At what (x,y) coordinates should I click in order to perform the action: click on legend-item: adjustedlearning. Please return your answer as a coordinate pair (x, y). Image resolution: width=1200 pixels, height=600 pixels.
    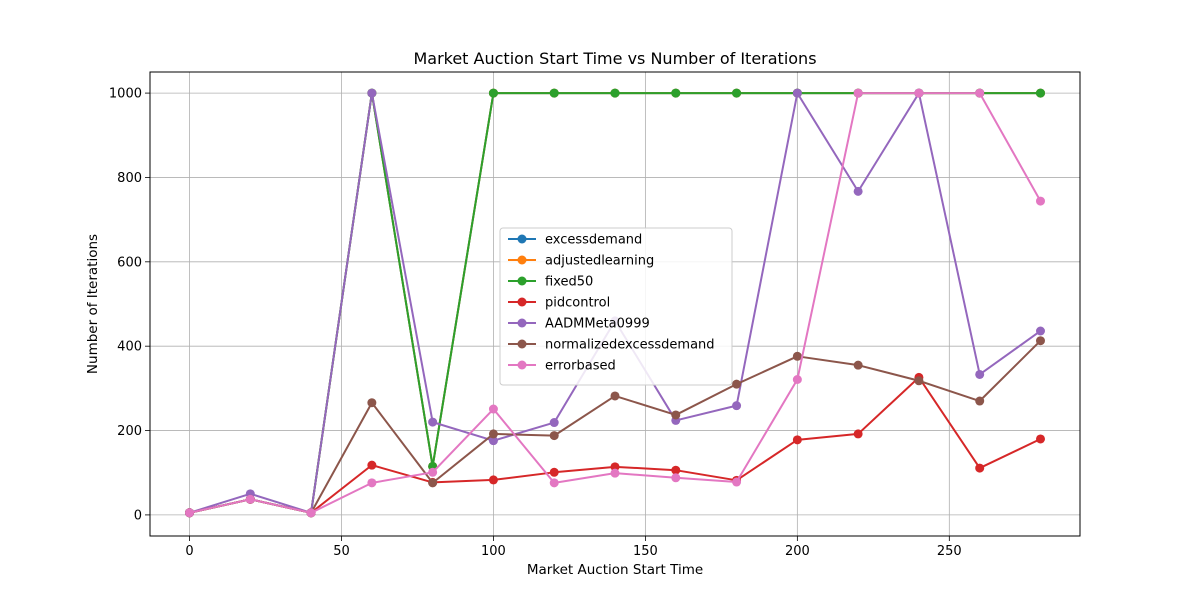
    Looking at the image, I should click on (581, 261).